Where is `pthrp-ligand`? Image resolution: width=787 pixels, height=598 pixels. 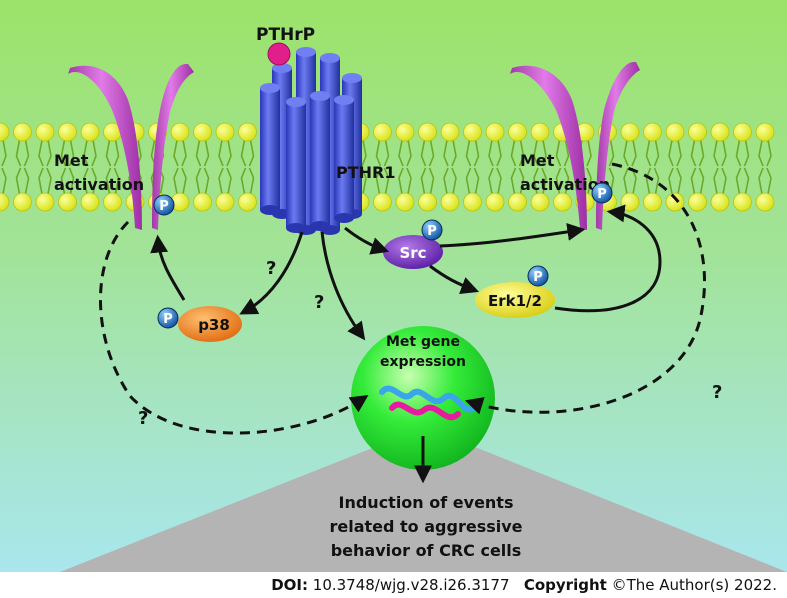 pthrp-ligand is located at coordinates (279, 54).